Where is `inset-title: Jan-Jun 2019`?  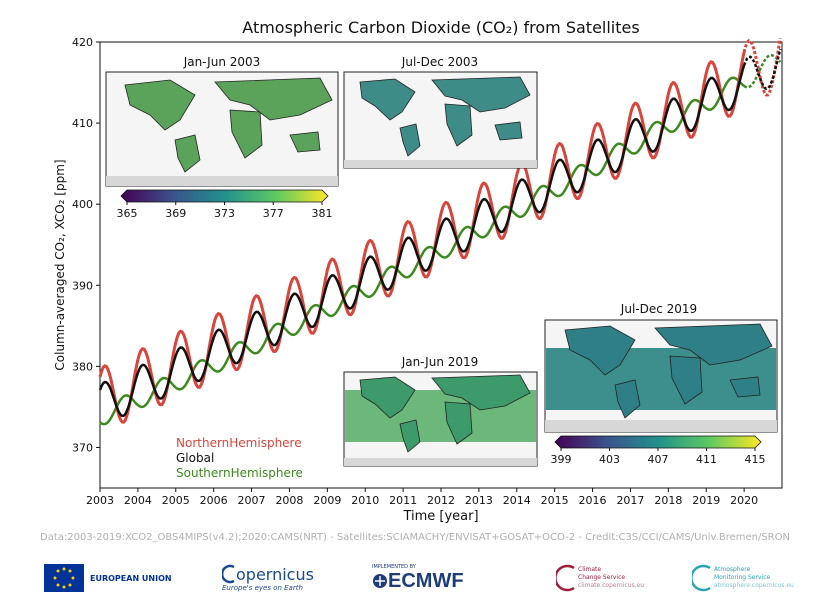 inset-title: Jan-Jun 2019 is located at coordinates (440, 362).